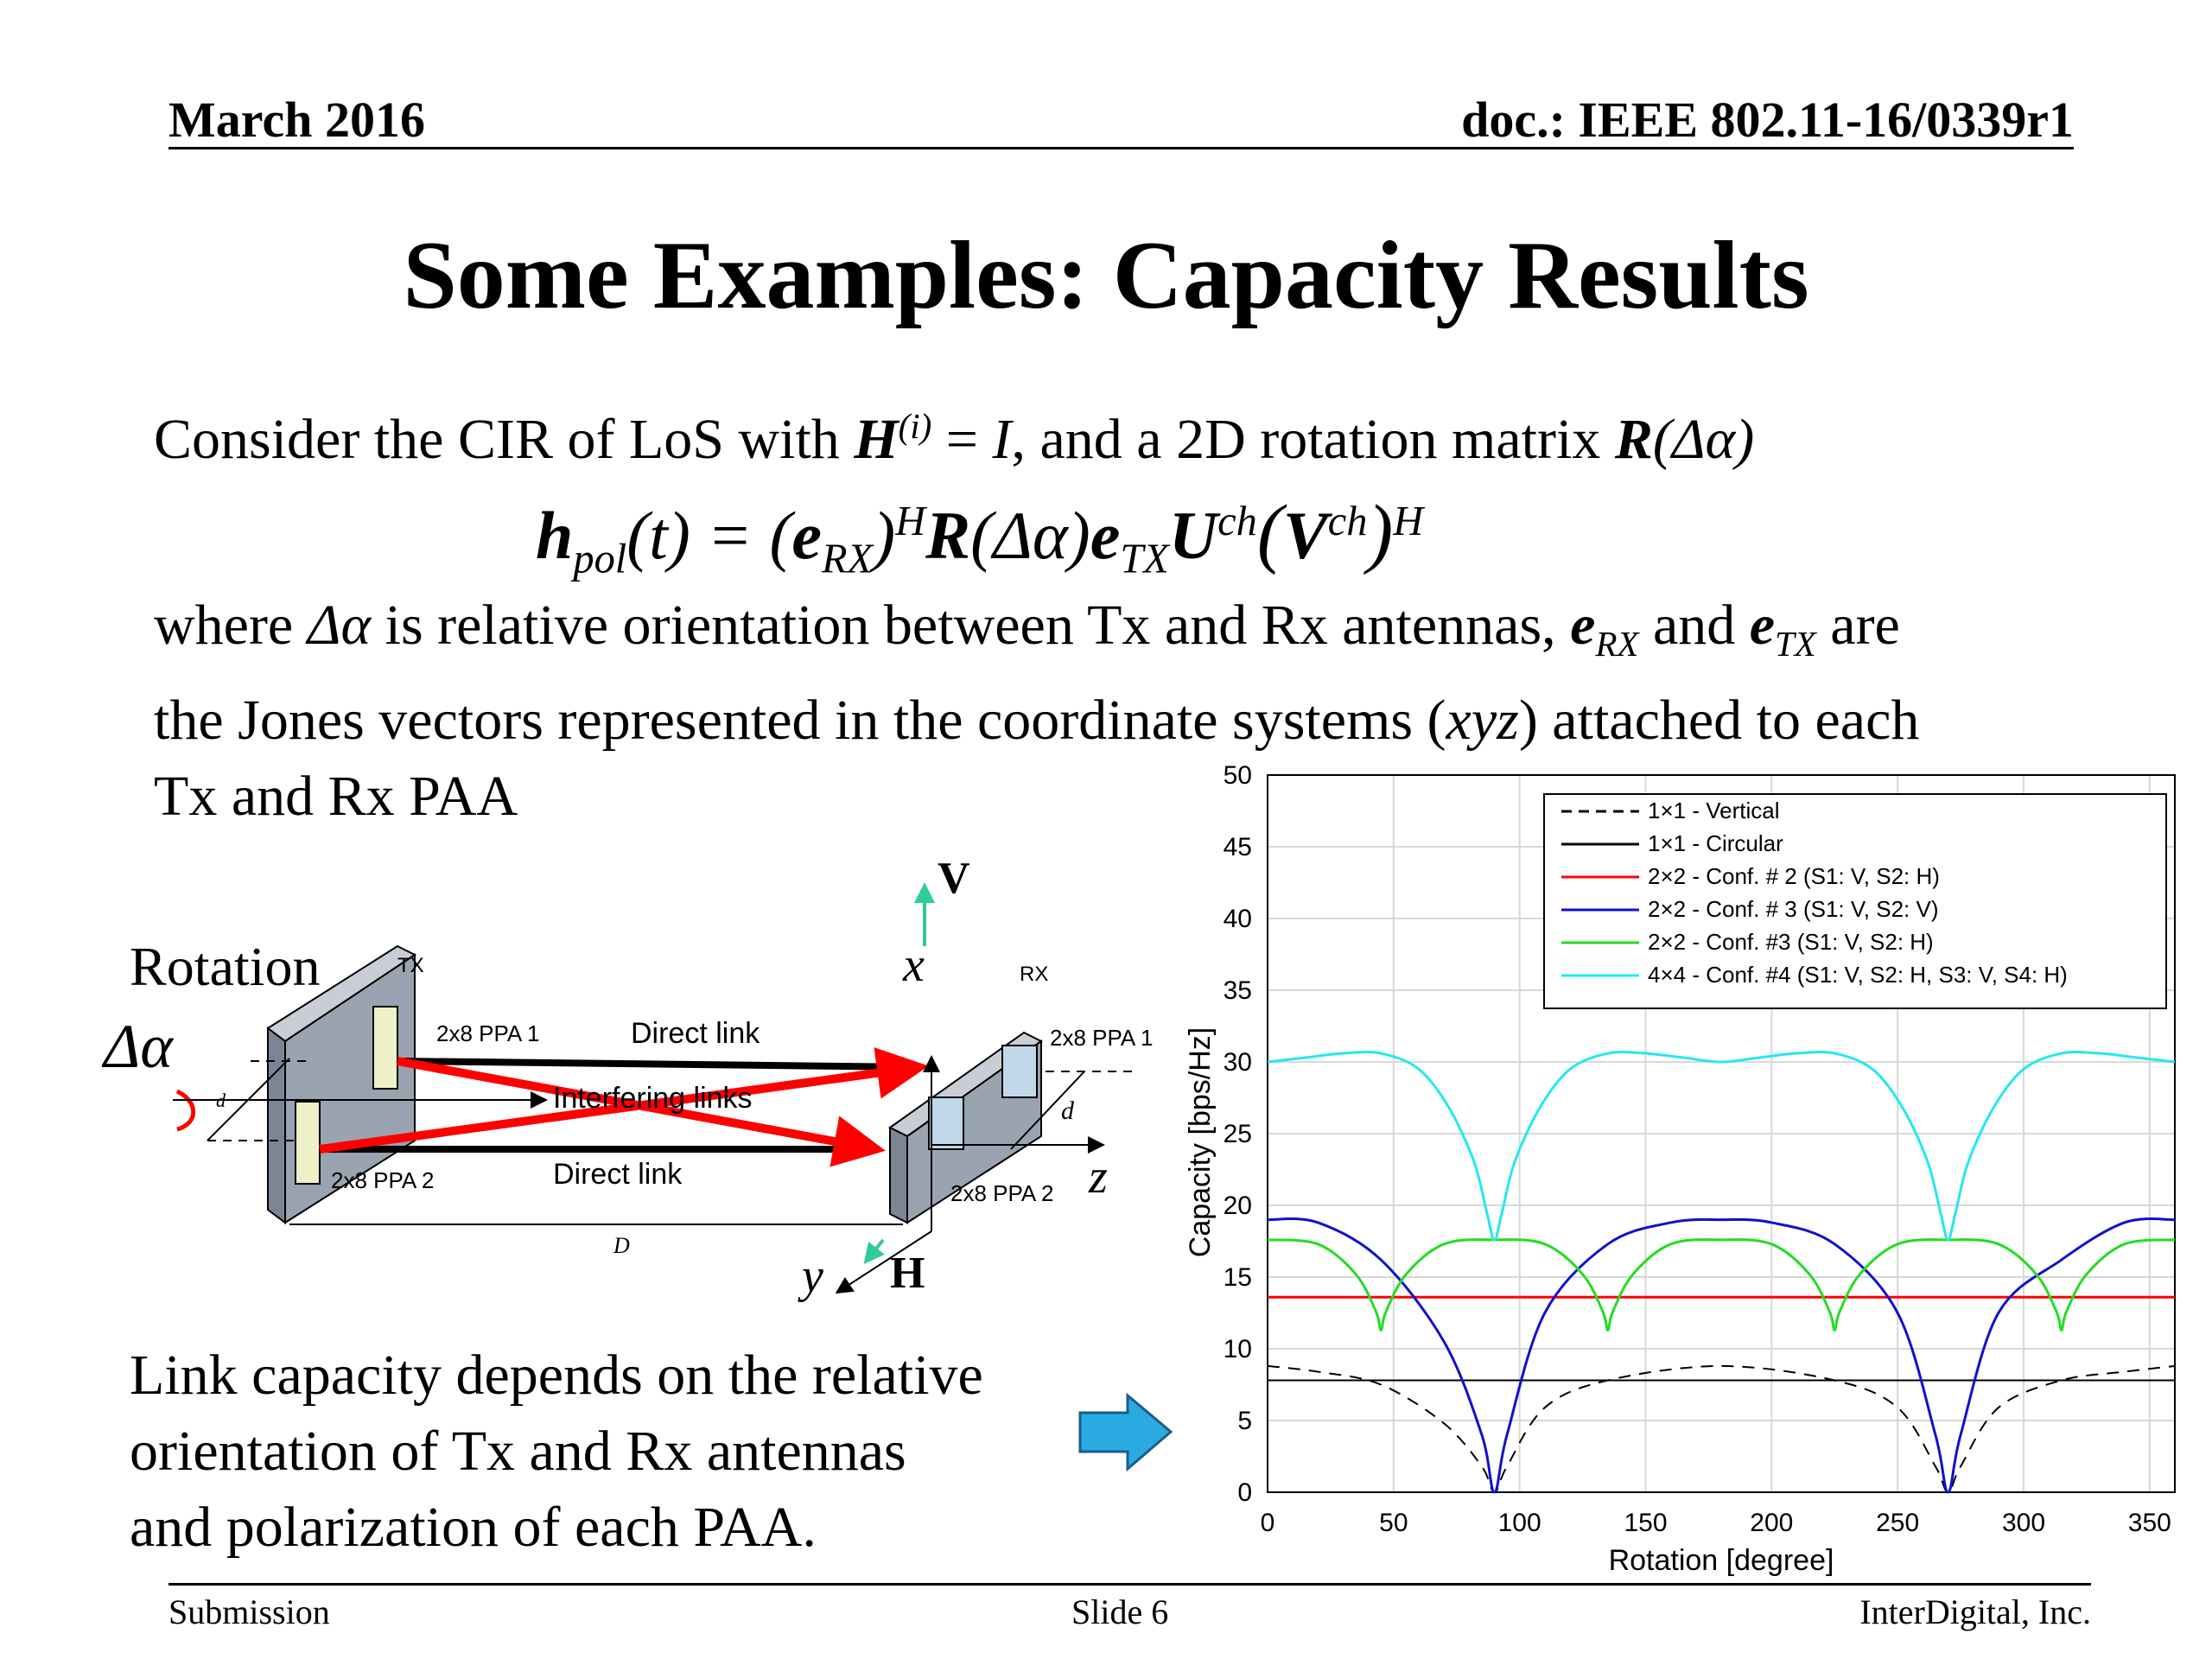 The height and width of the screenshot is (1659, 2212). What do you see at coordinates (1715, 843) in the screenshot?
I see `legend-entry: 1×1 - Circular` at bounding box center [1715, 843].